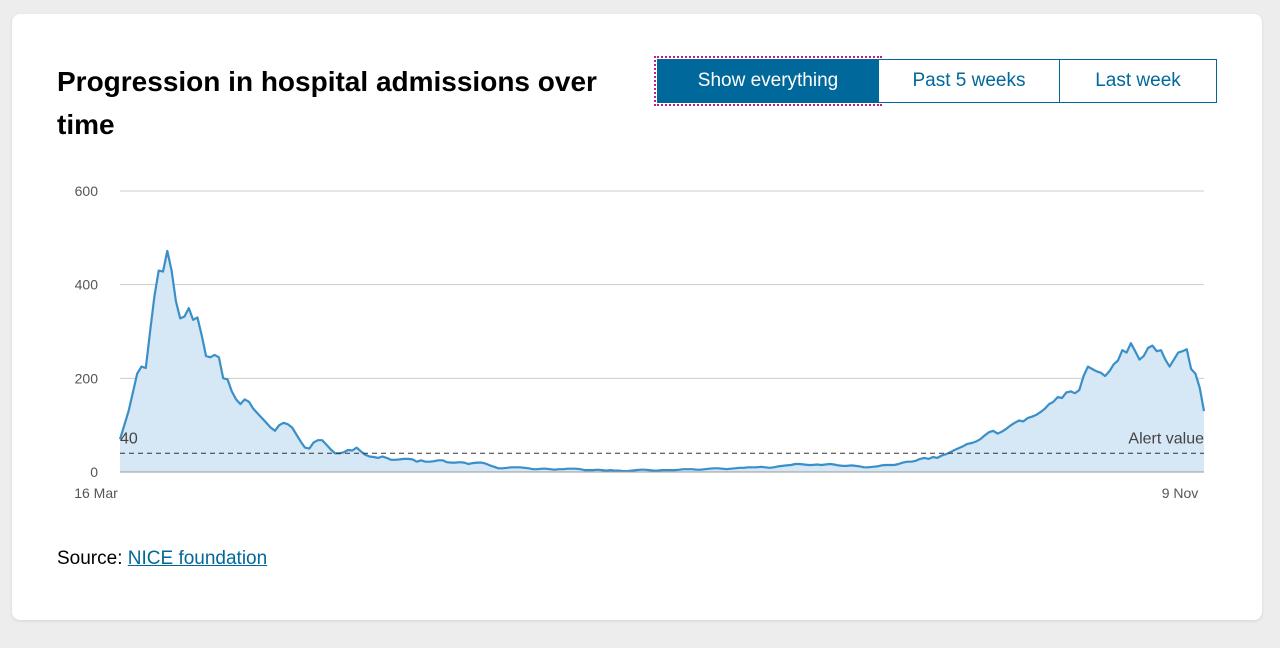  I want to click on past-5-weeks-button: Past 5 weeks, so click(969, 81).